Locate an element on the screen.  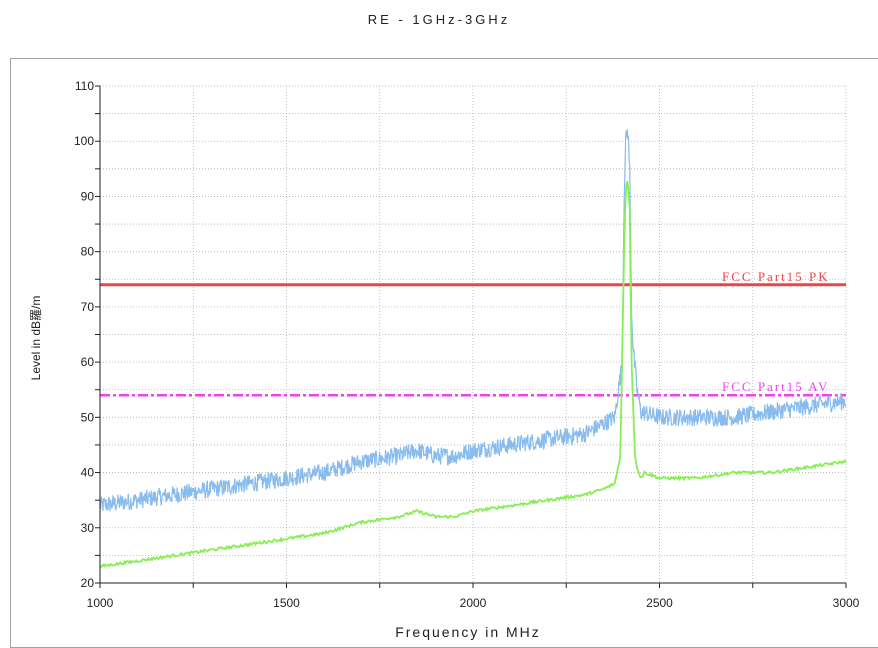
y-tick-label: 70 is located at coordinates (88, 307).